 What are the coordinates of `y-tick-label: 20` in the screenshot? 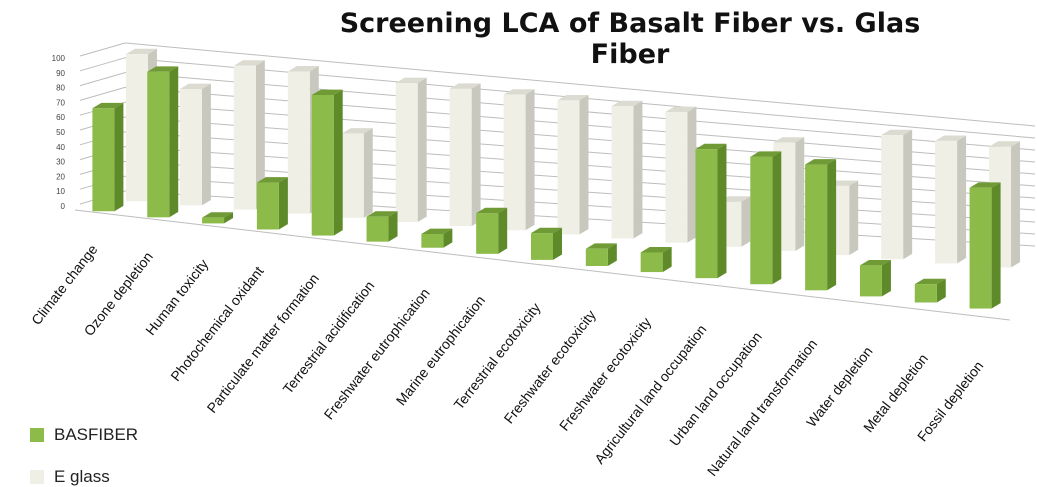 It's located at (60, 176).